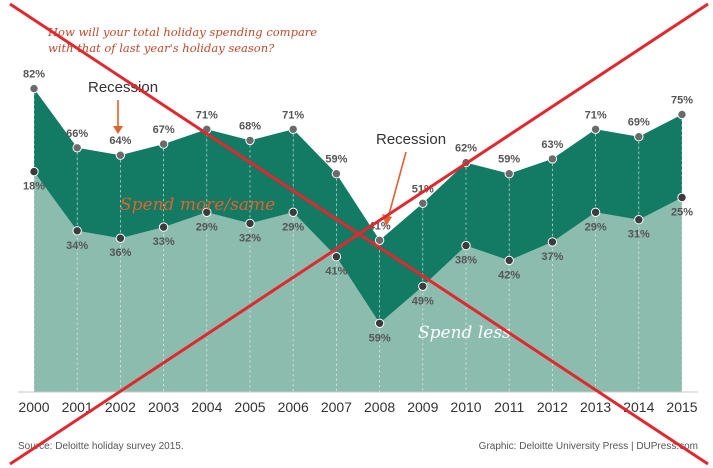 This screenshot has width=713, height=468. Describe the element at coordinates (206, 407) in the screenshot. I see `x-tick-label: 2004` at that location.